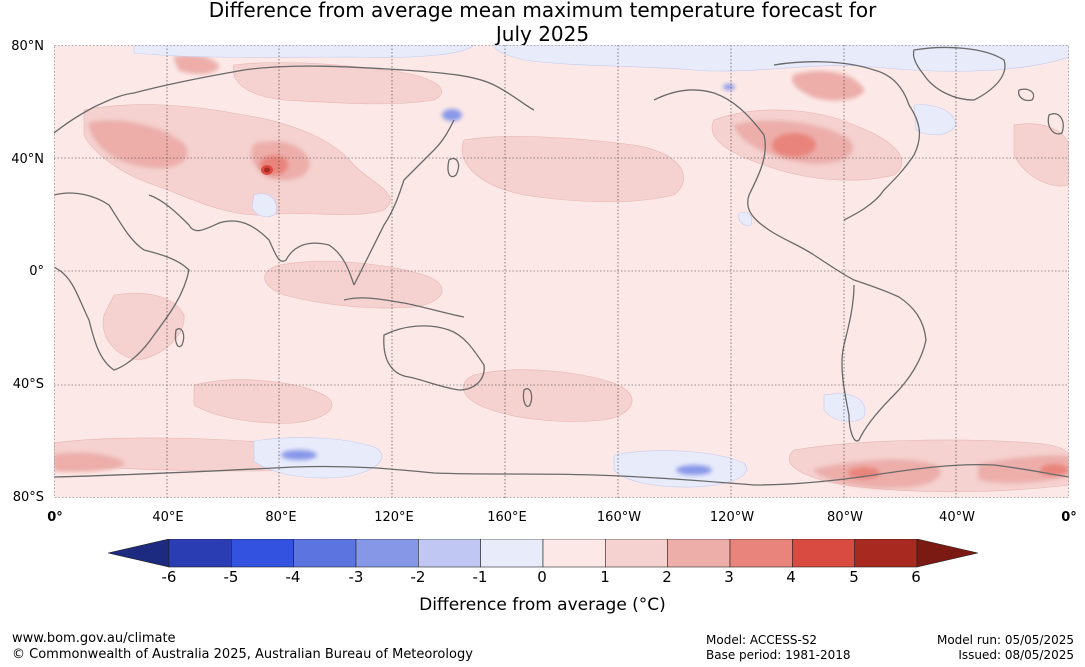 This screenshot has width=1085, height=667. Describe the element at coordinates (667, 577) in the screenshot. I see `colorbar-tick-2: 2` at that location.